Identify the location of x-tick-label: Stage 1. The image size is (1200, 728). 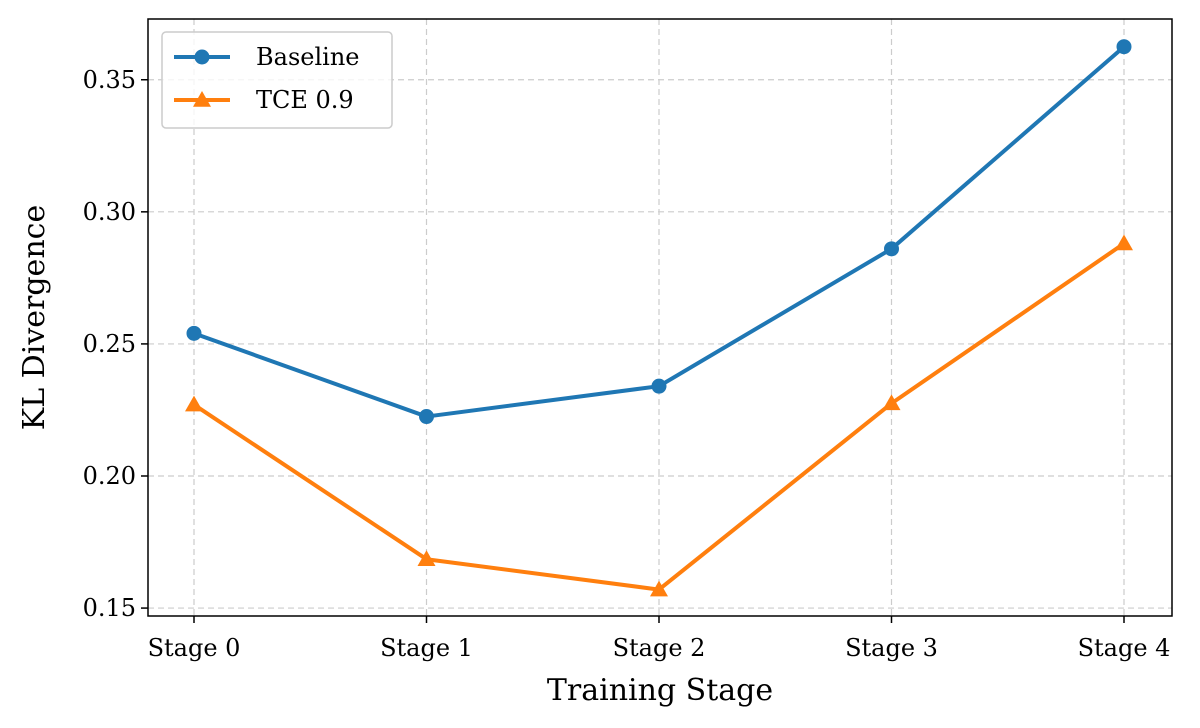
(426, 648).